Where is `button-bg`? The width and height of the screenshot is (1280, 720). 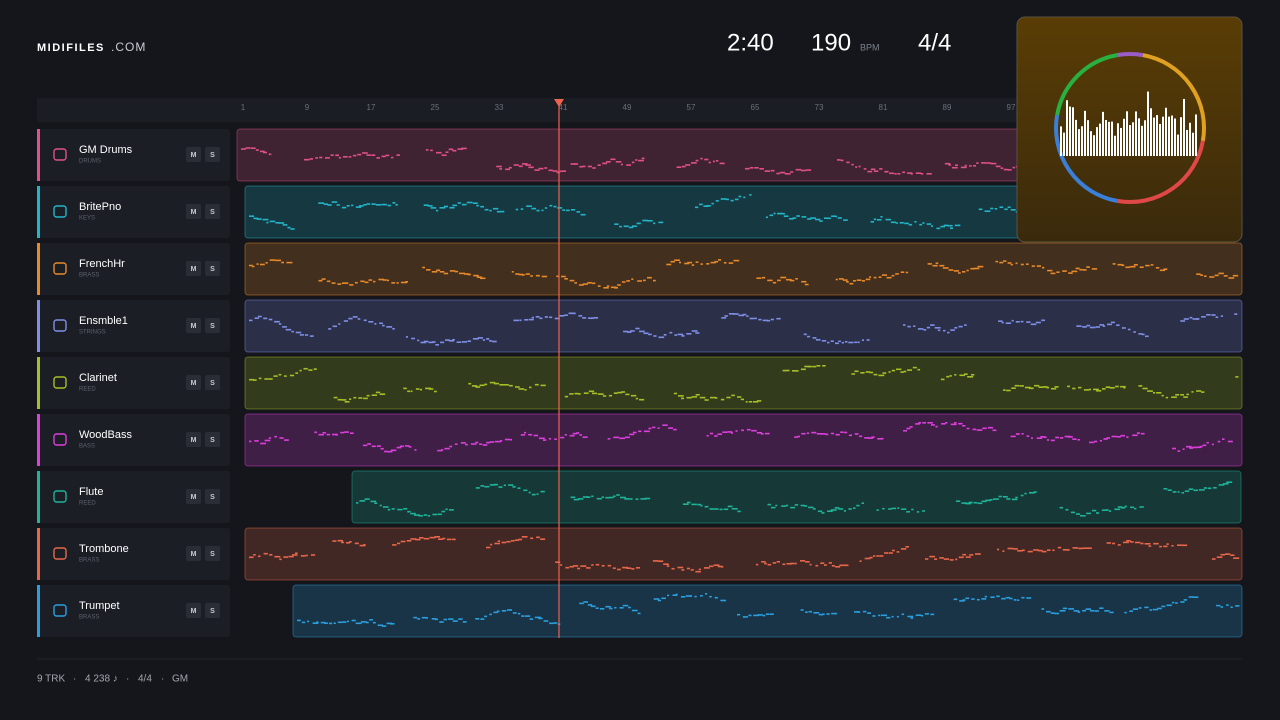
button-bg is located at coordinates (212, 610).